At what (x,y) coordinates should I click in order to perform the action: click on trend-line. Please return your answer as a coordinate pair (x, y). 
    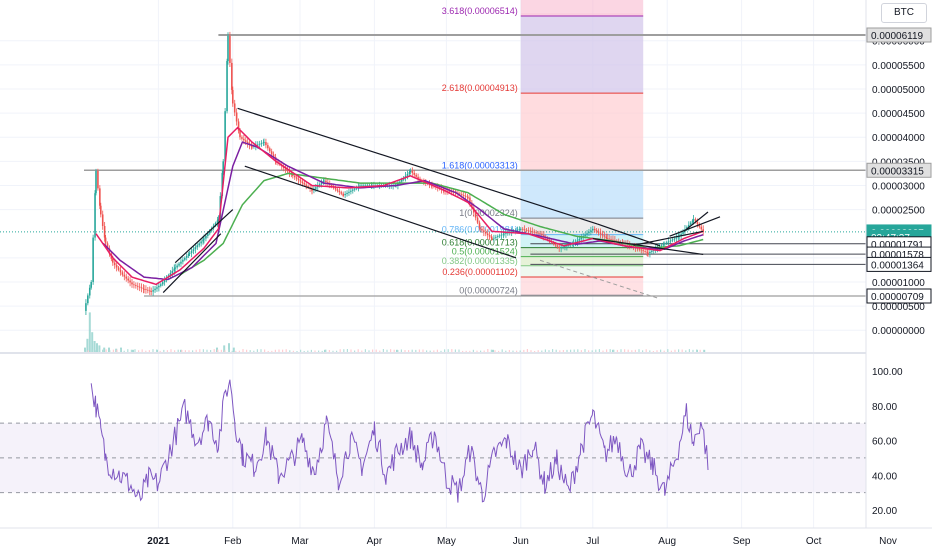
    Looking at the image, I should click on (695, 226).